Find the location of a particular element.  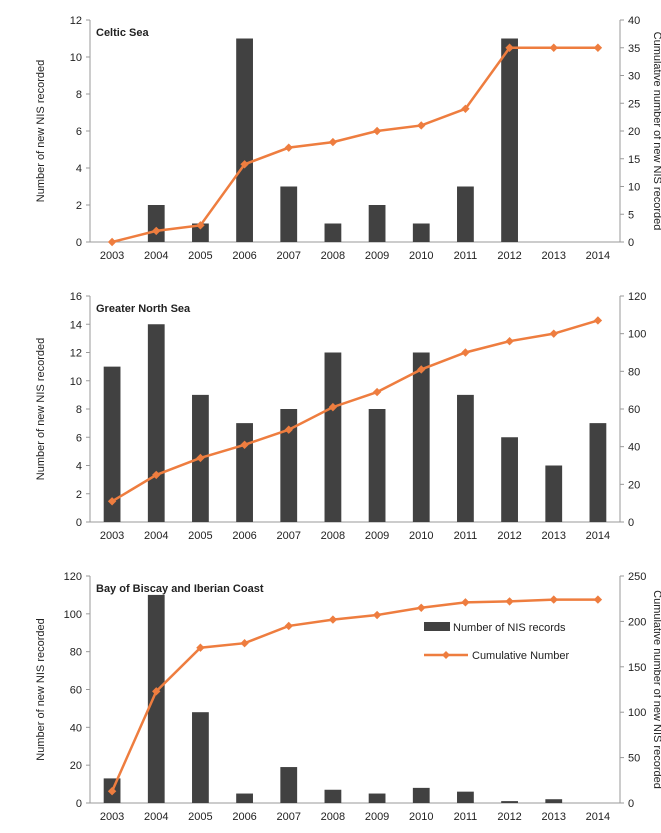

legend-bar-label: Number of NIS records is located at coordinates (509, 628).